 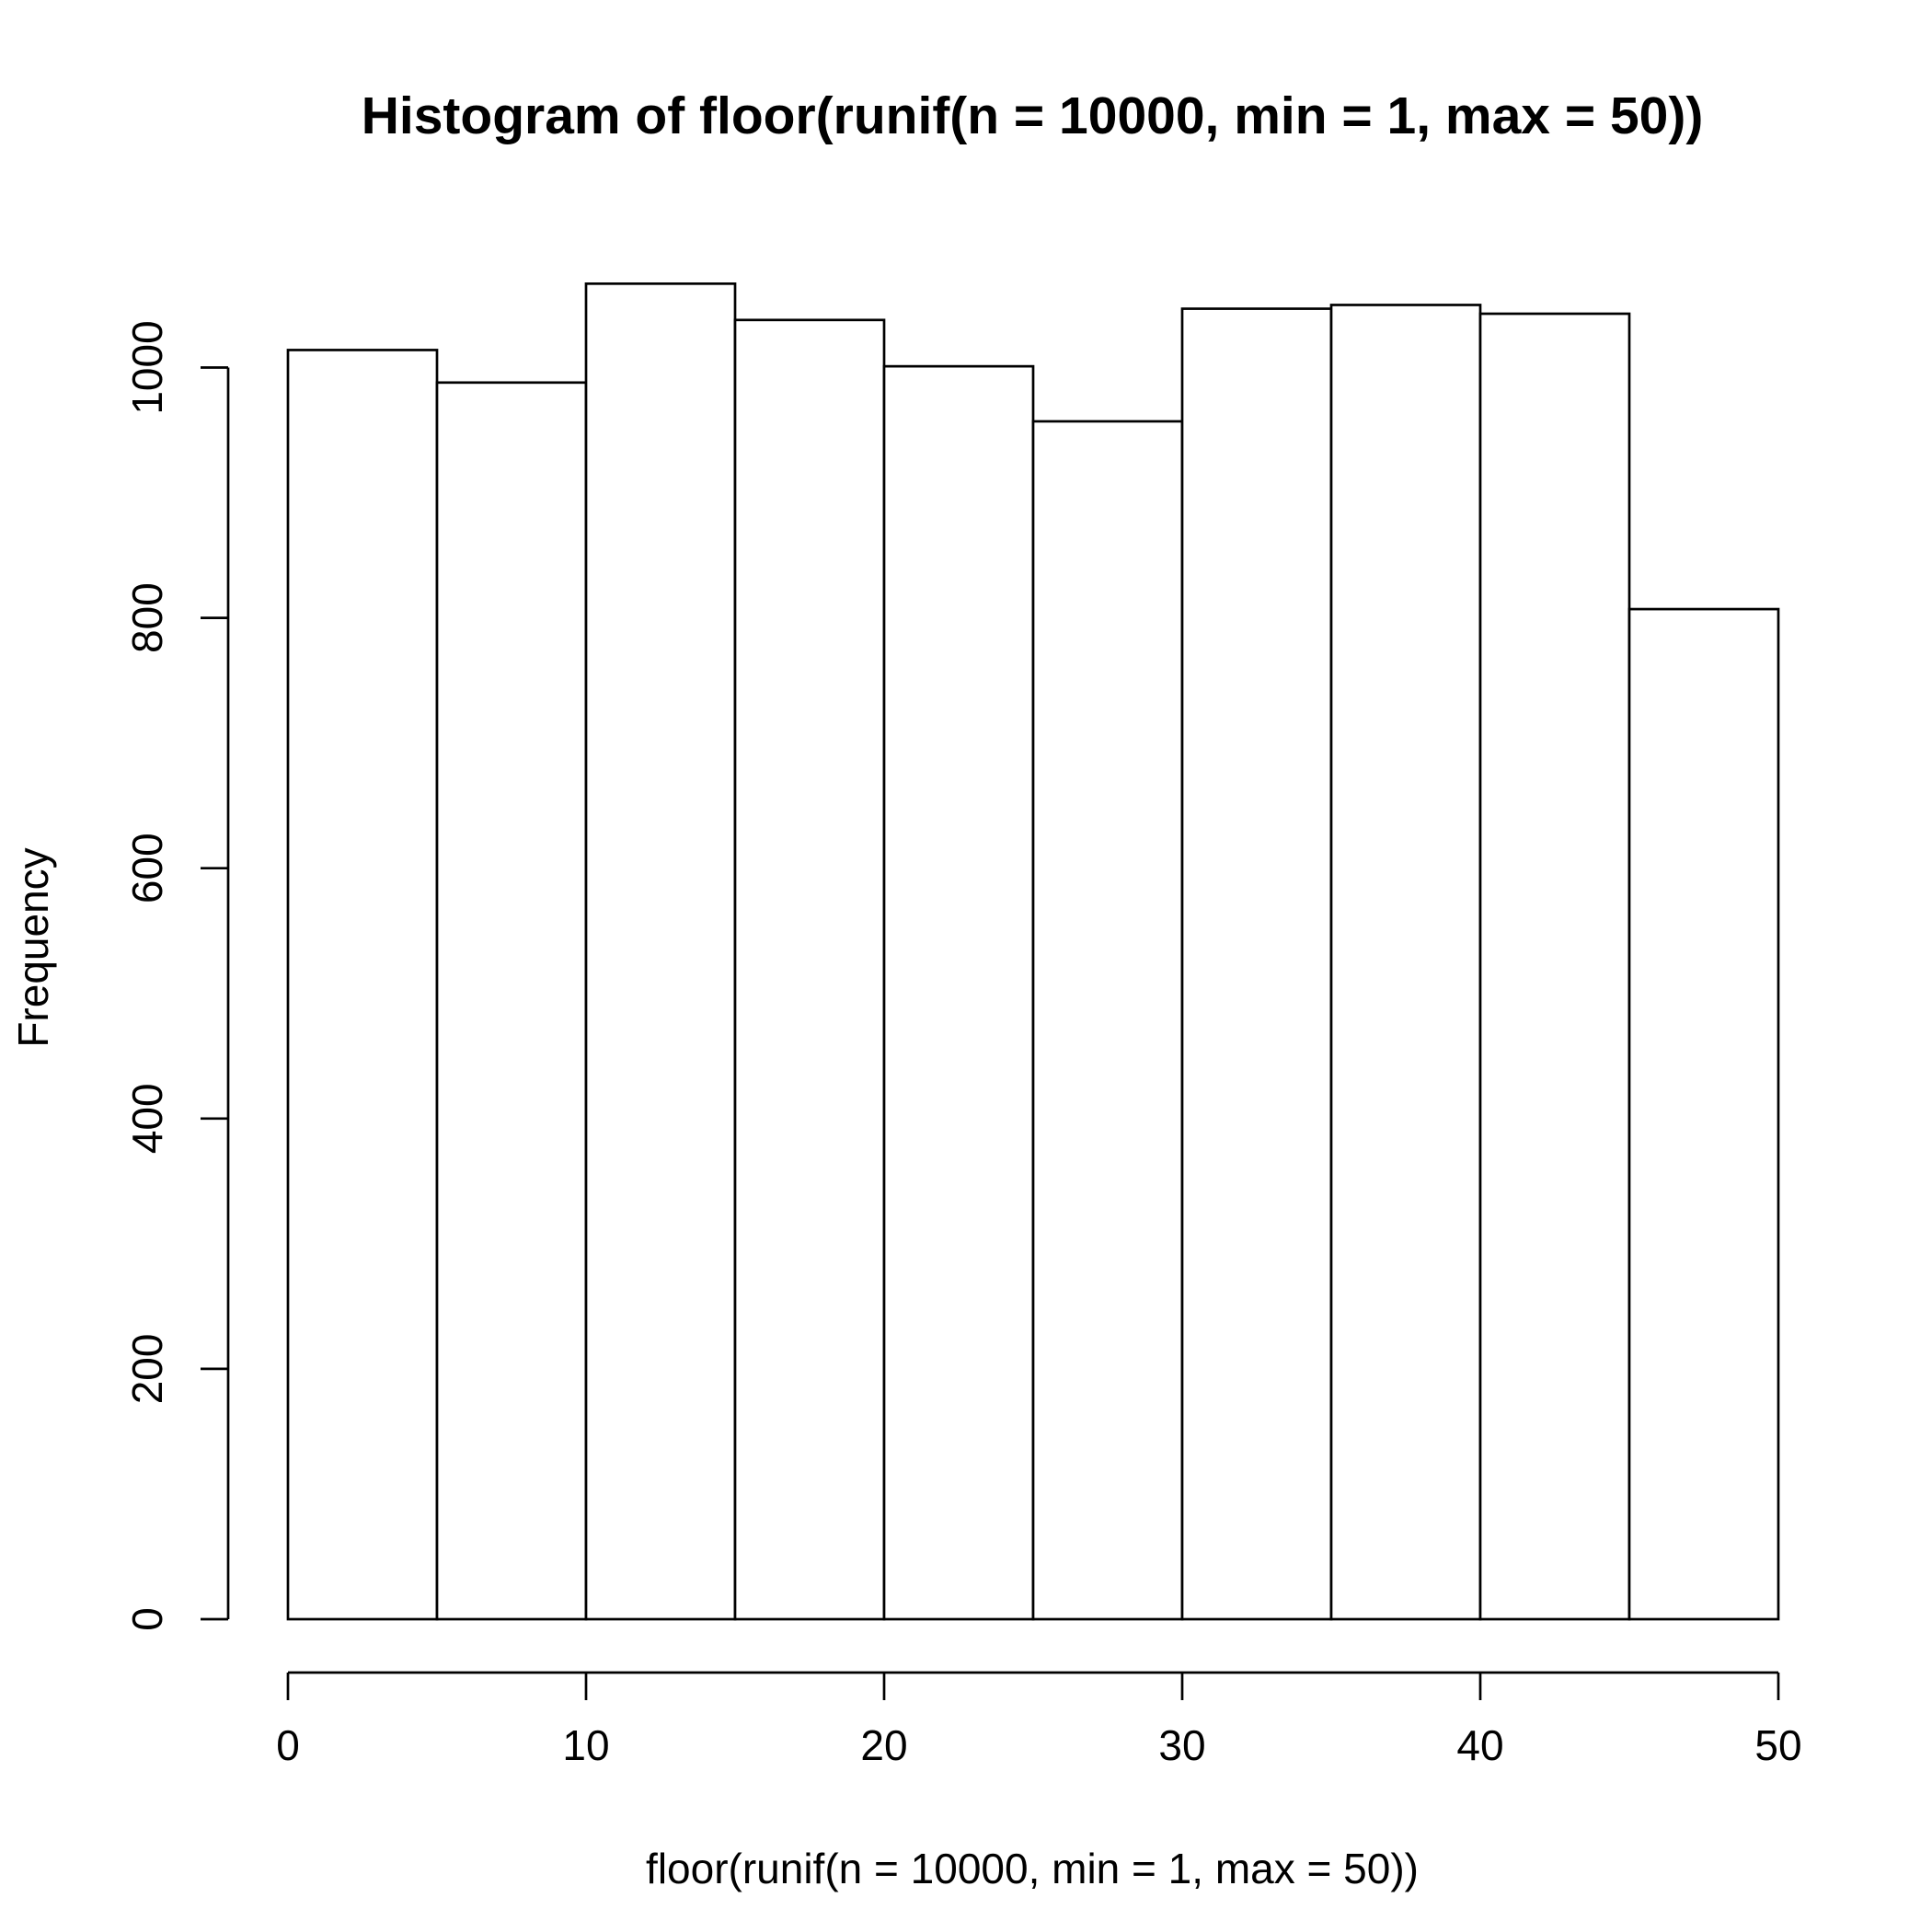 What do you see at coordinates (147, 1369) in the screenshot?
I see `y-tick-label-1: 200` at bounding box center [147, 1369].